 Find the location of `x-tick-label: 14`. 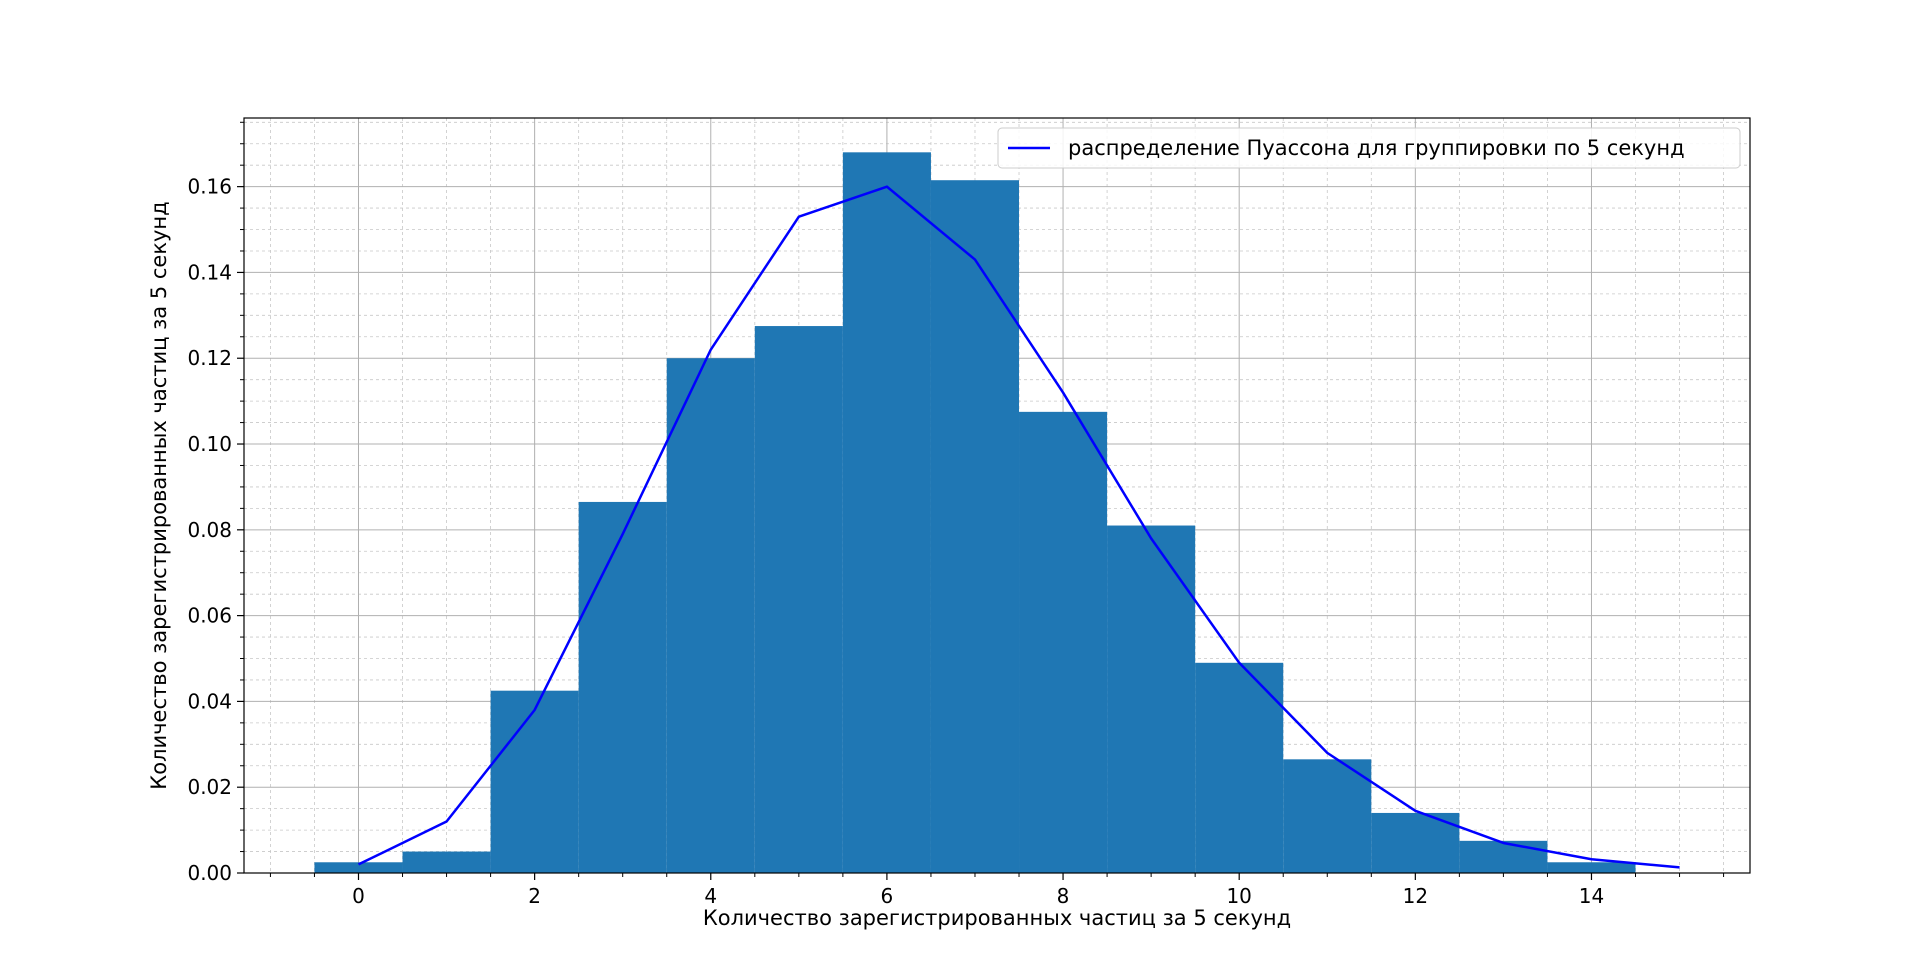

x-tick-label: 14 is located at coordinates (1591, 896).